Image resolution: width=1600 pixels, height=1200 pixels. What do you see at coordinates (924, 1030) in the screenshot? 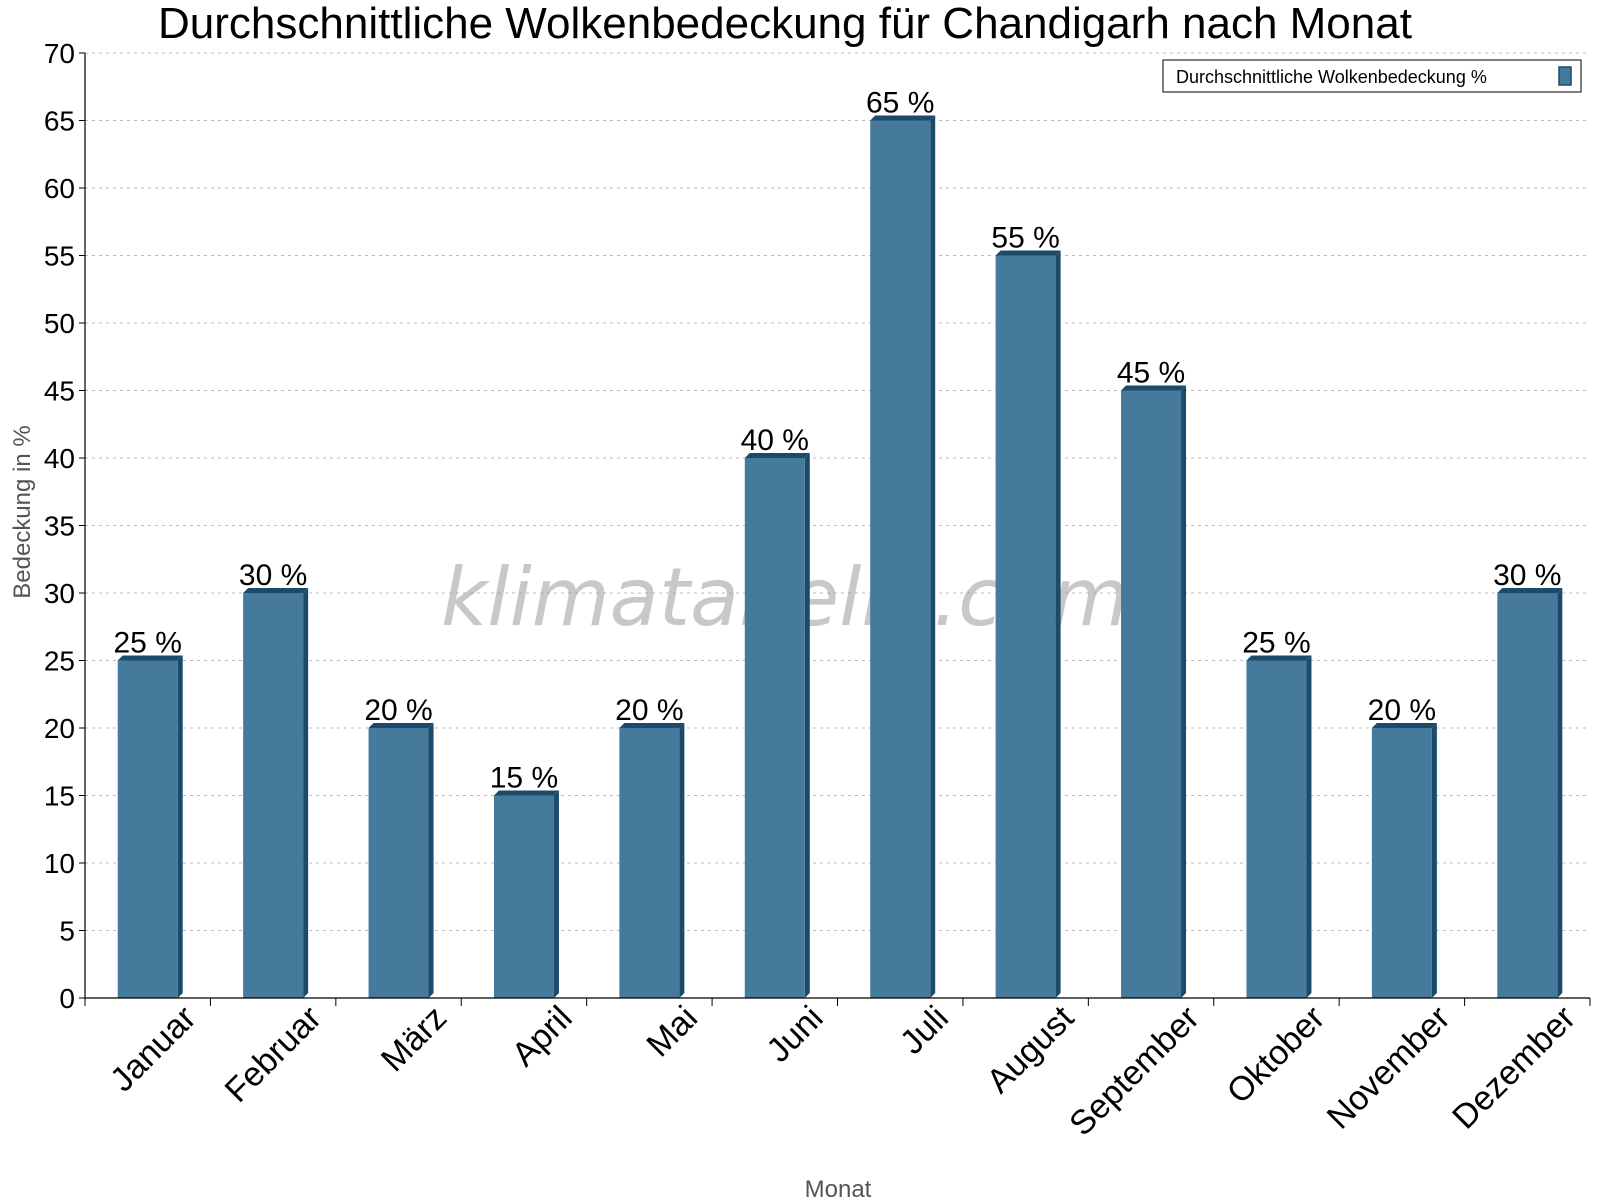
I see `x-tick-label: Juli` at bounding box center [924, 1030].